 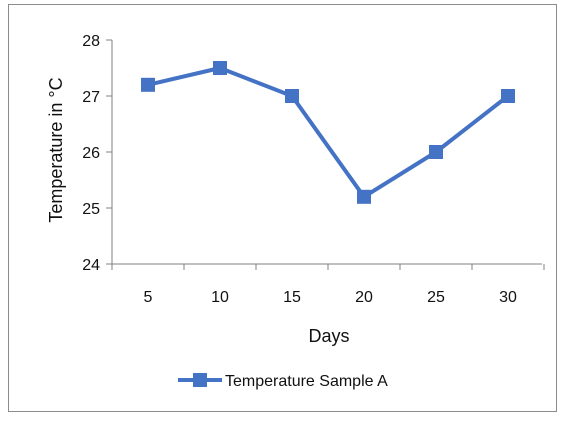 I want to click on y-tick-label: 25, so click(x=91, y=209).